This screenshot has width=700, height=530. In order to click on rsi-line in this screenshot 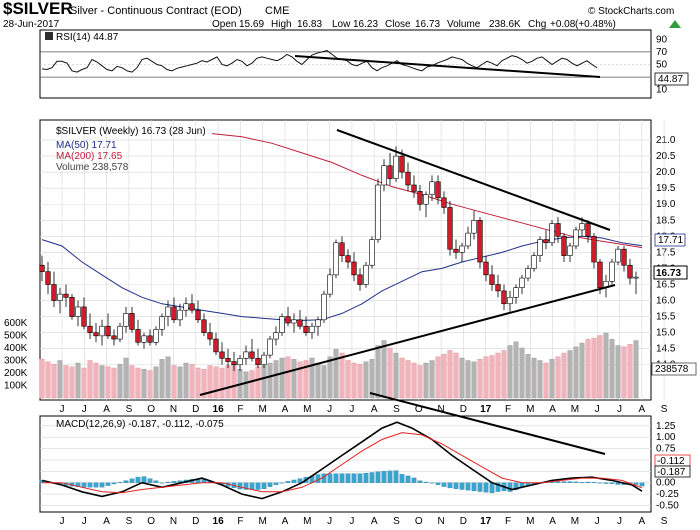, I will do `click(319, 61)`.